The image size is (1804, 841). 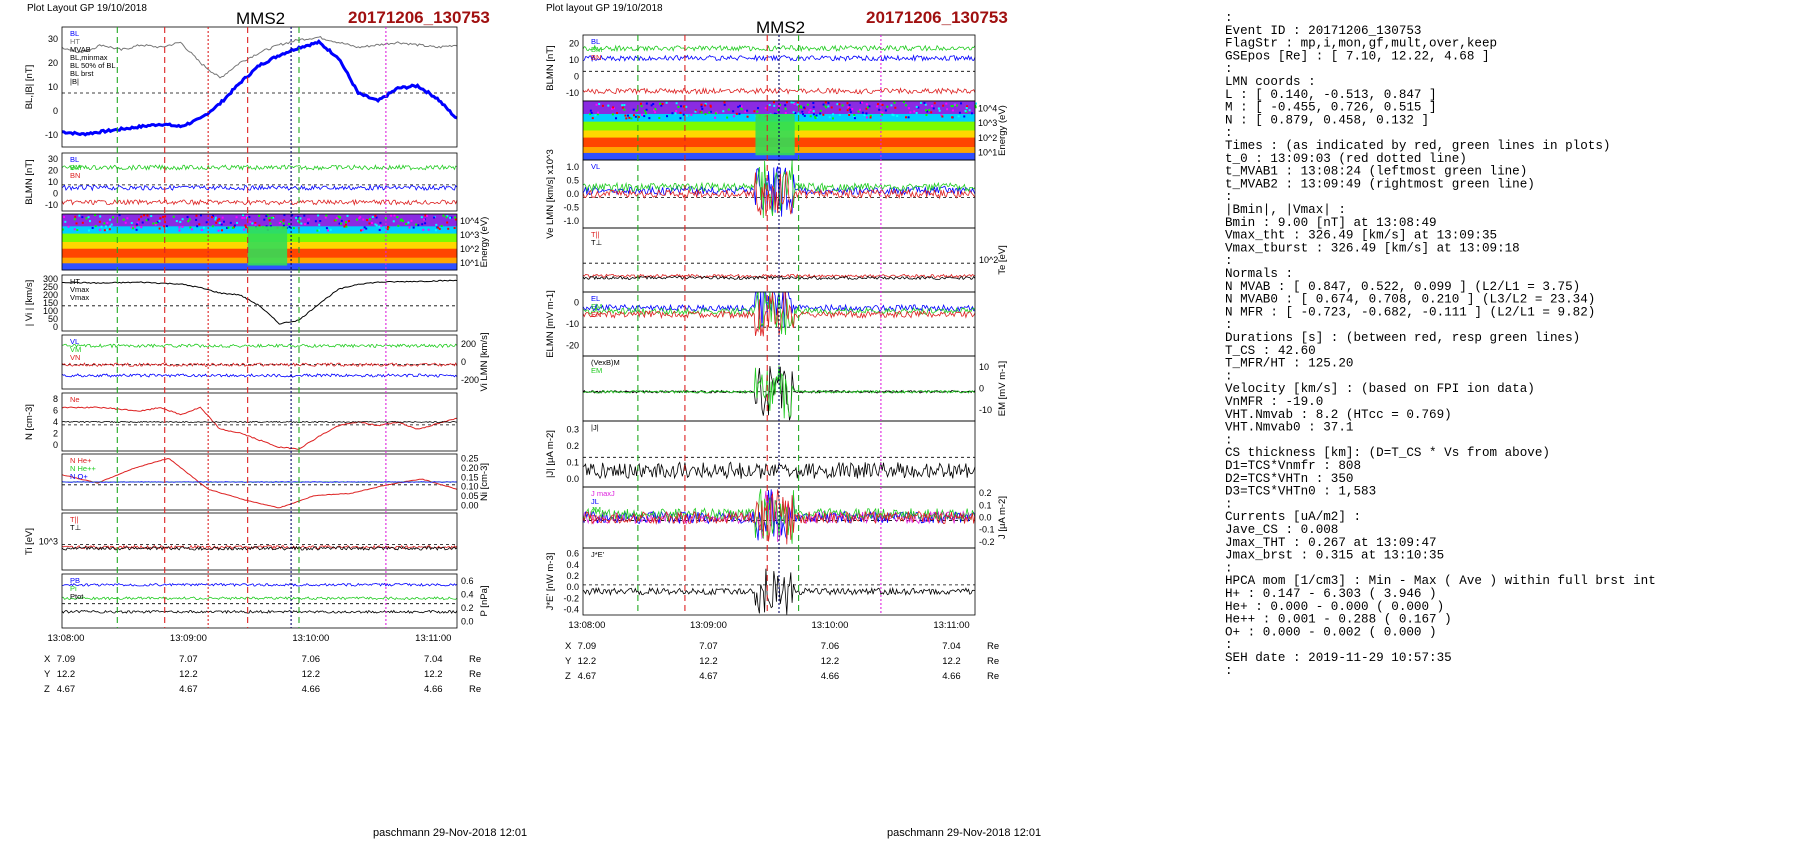 I want to click on y-axis-label: |J| [μA m-2], so click(x=550, y=454).